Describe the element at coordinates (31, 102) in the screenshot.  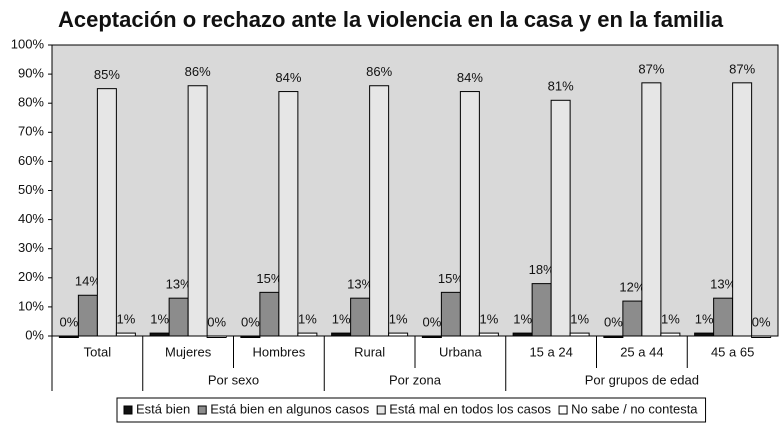
I see `y-tick-label: 80%` at that location.